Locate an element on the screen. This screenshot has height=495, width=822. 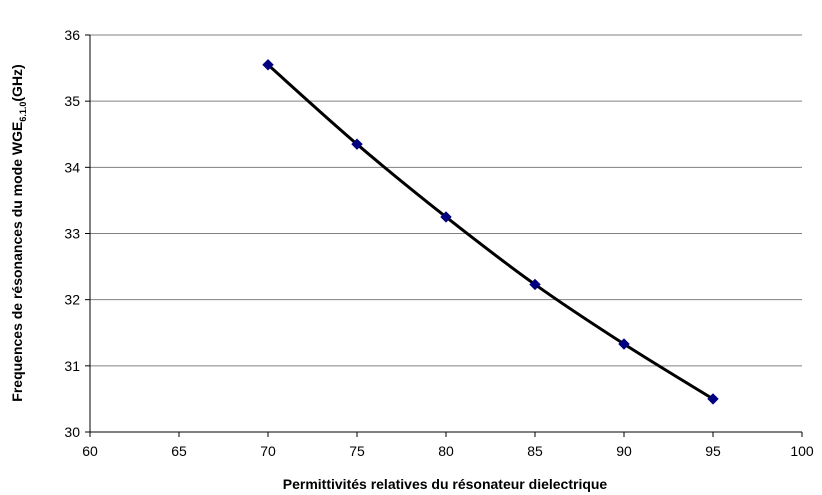
x-tick-label: 85 is located at coordinates (535, 451).